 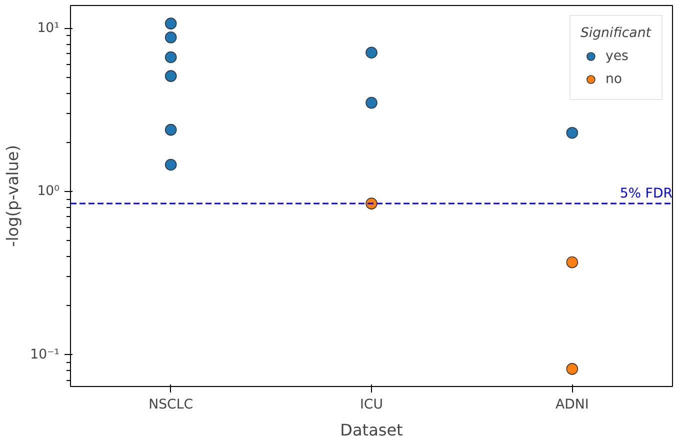 What do you see at coordinates (572, 405) in the screenshot?
I see `x-tick-label: ADNI` at bounding box center [572, 405].